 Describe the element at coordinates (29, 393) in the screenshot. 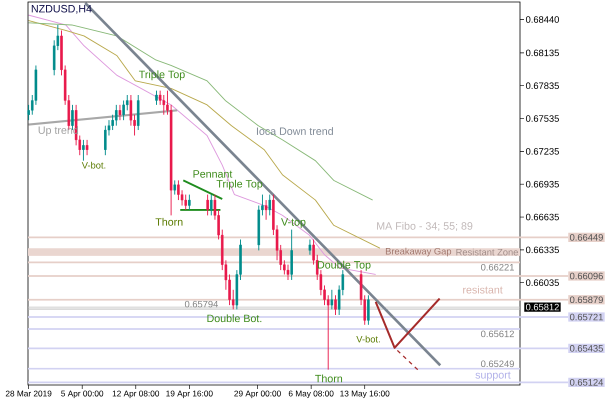

I see `x-tick-label: 28 Mar 2019` at that location.